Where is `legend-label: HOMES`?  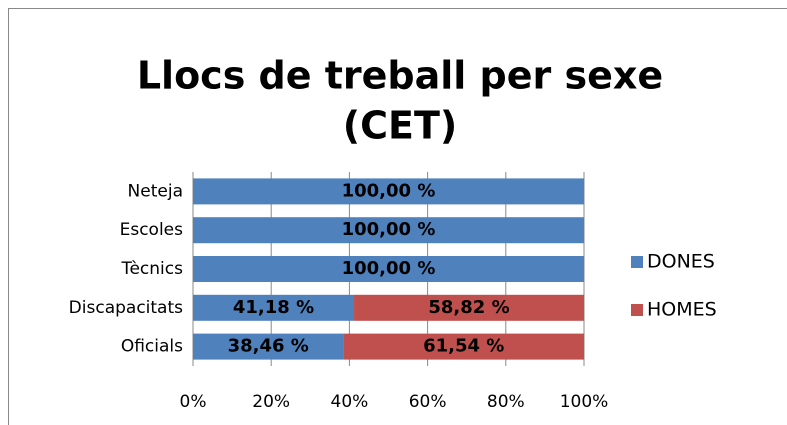 legend-label: HOMES is located at coordinates (682, 310).